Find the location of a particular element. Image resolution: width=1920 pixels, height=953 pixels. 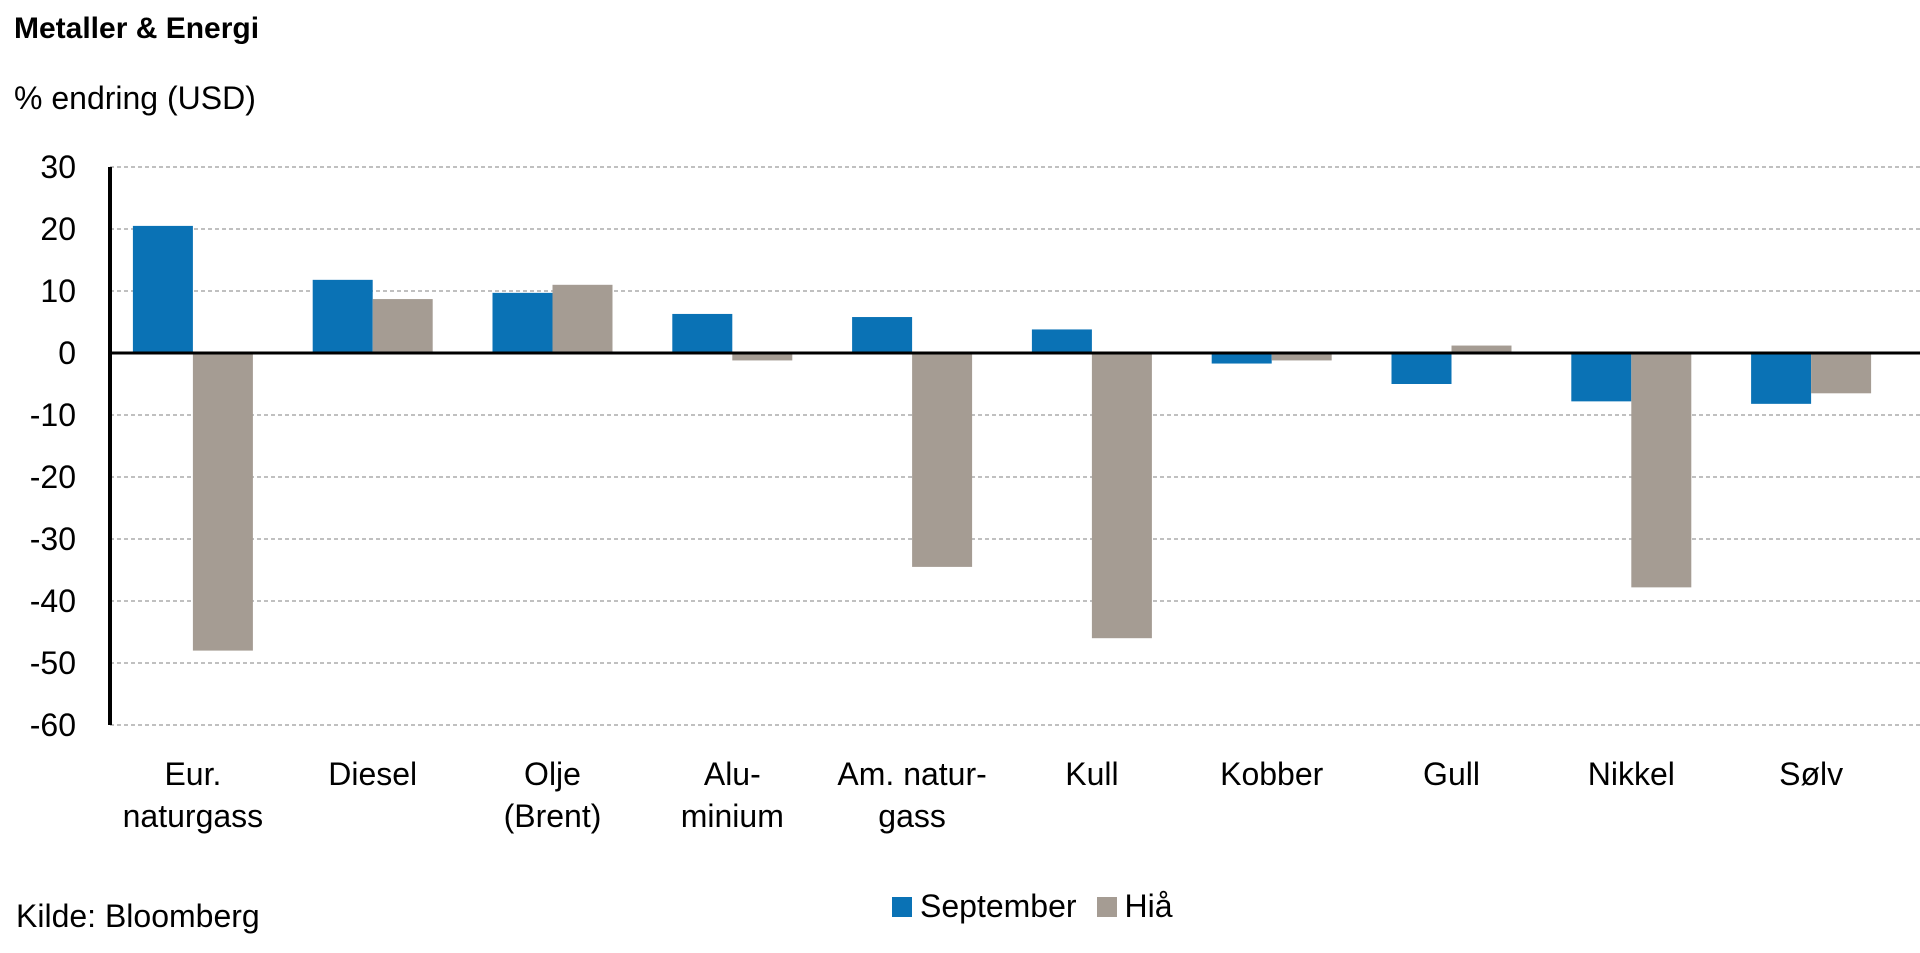

category-label-line: Kobber is located at coordinates (1272, 774).